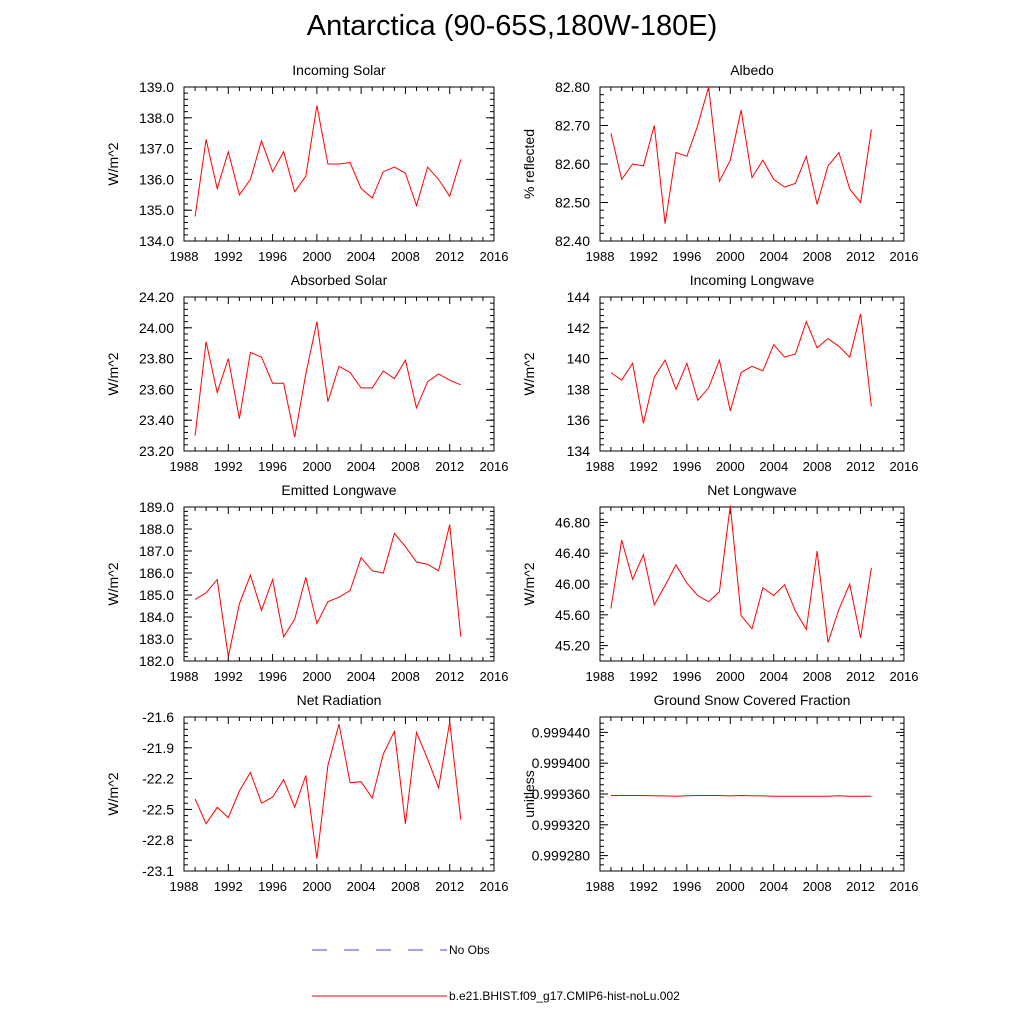  Describe the element at coordinates (572, 164) in the screenshot. I see `y-tick-label: 82.60` at that location.